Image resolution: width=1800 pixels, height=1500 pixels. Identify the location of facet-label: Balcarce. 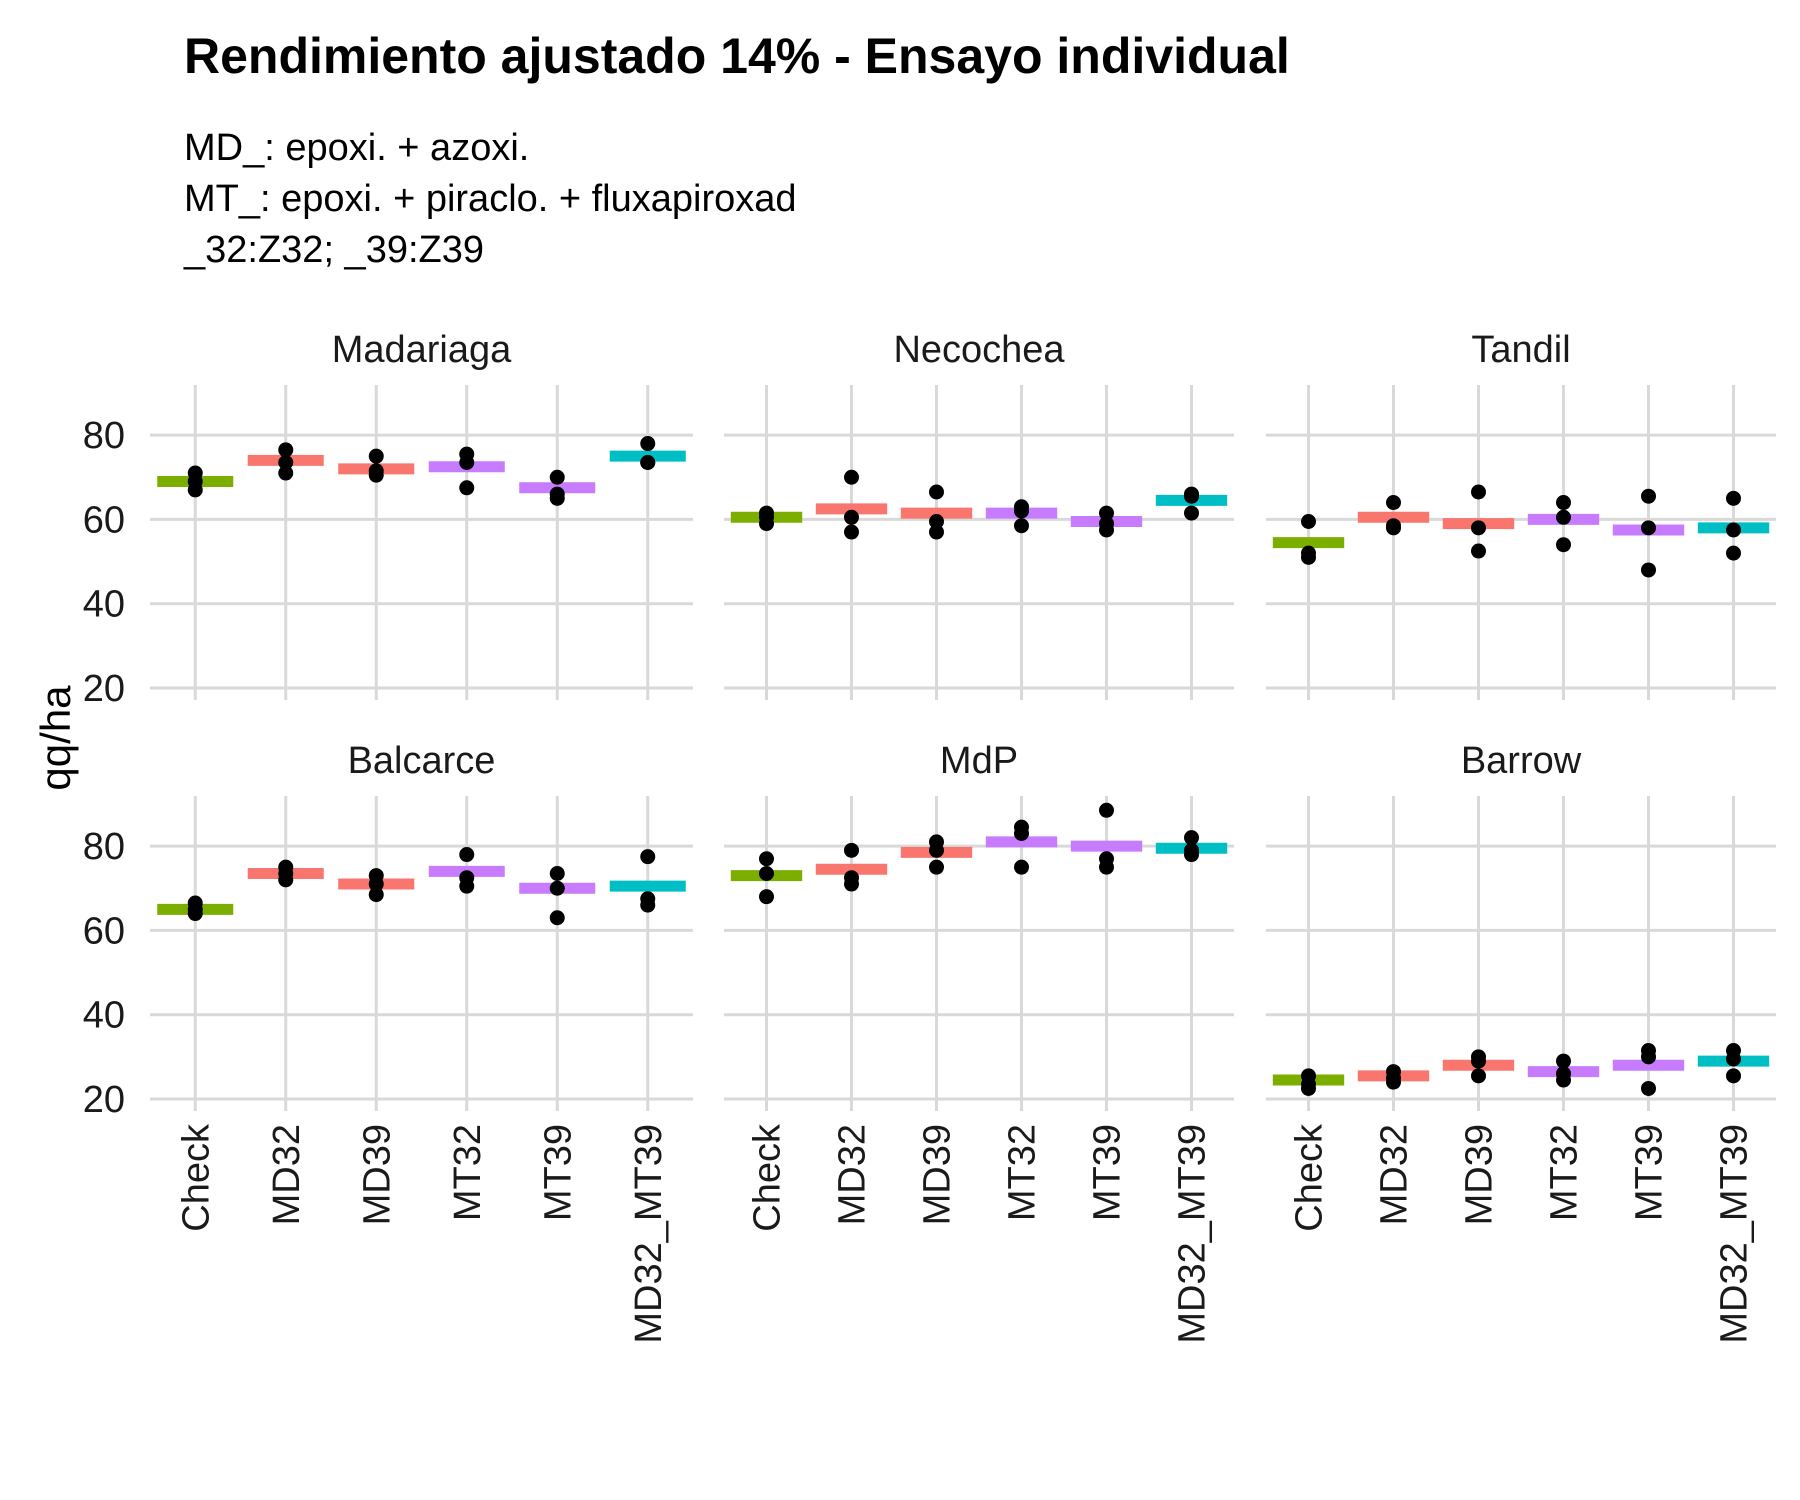
(422, 761).